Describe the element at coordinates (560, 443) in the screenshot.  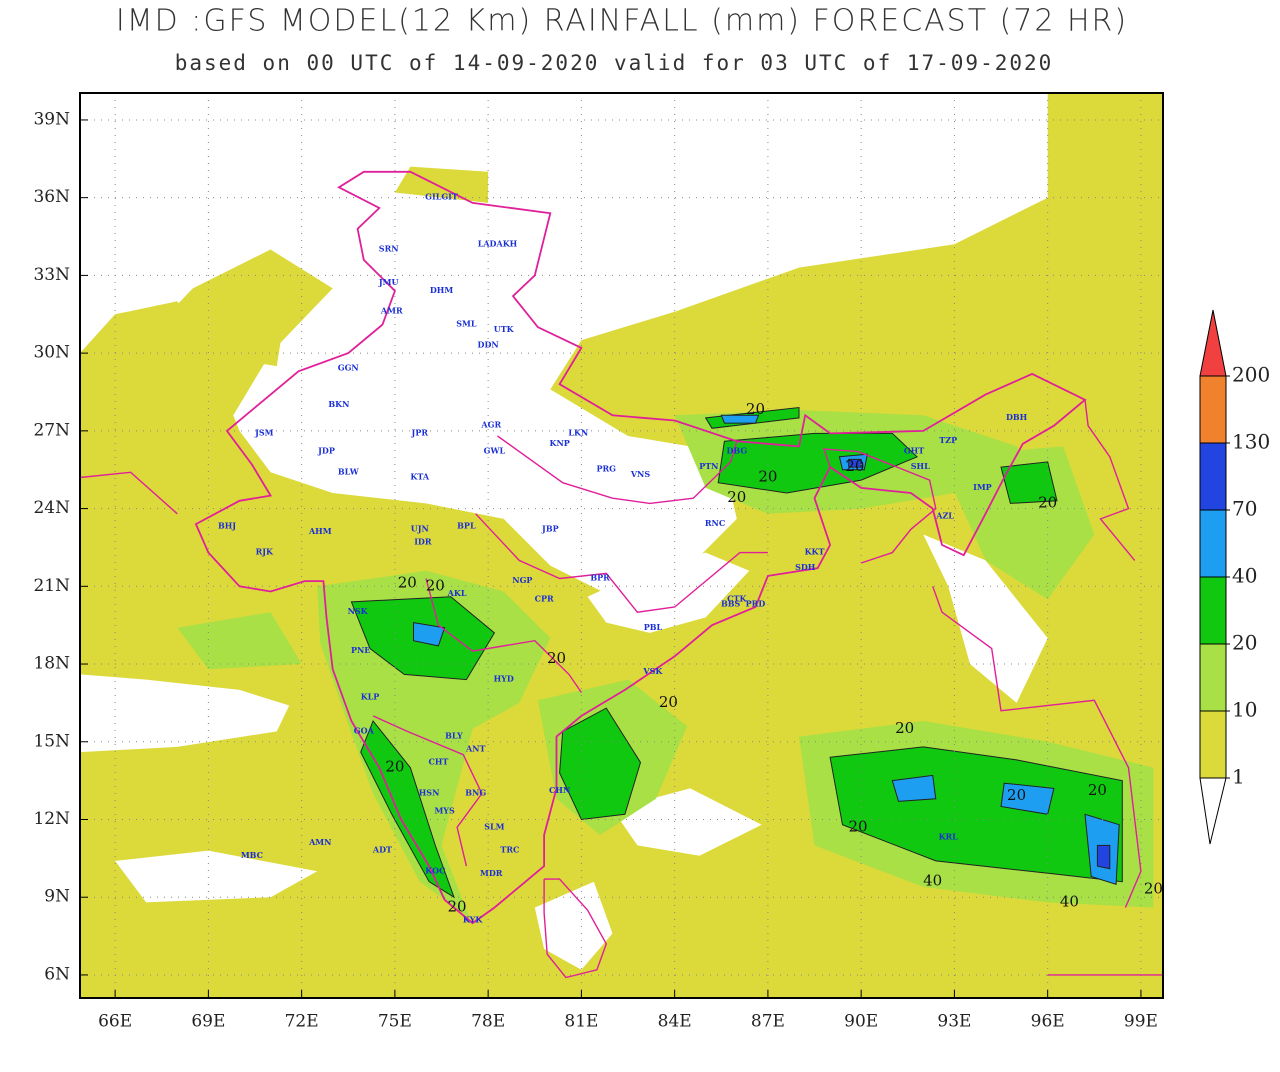
I see `station-label: KNP` at that location.